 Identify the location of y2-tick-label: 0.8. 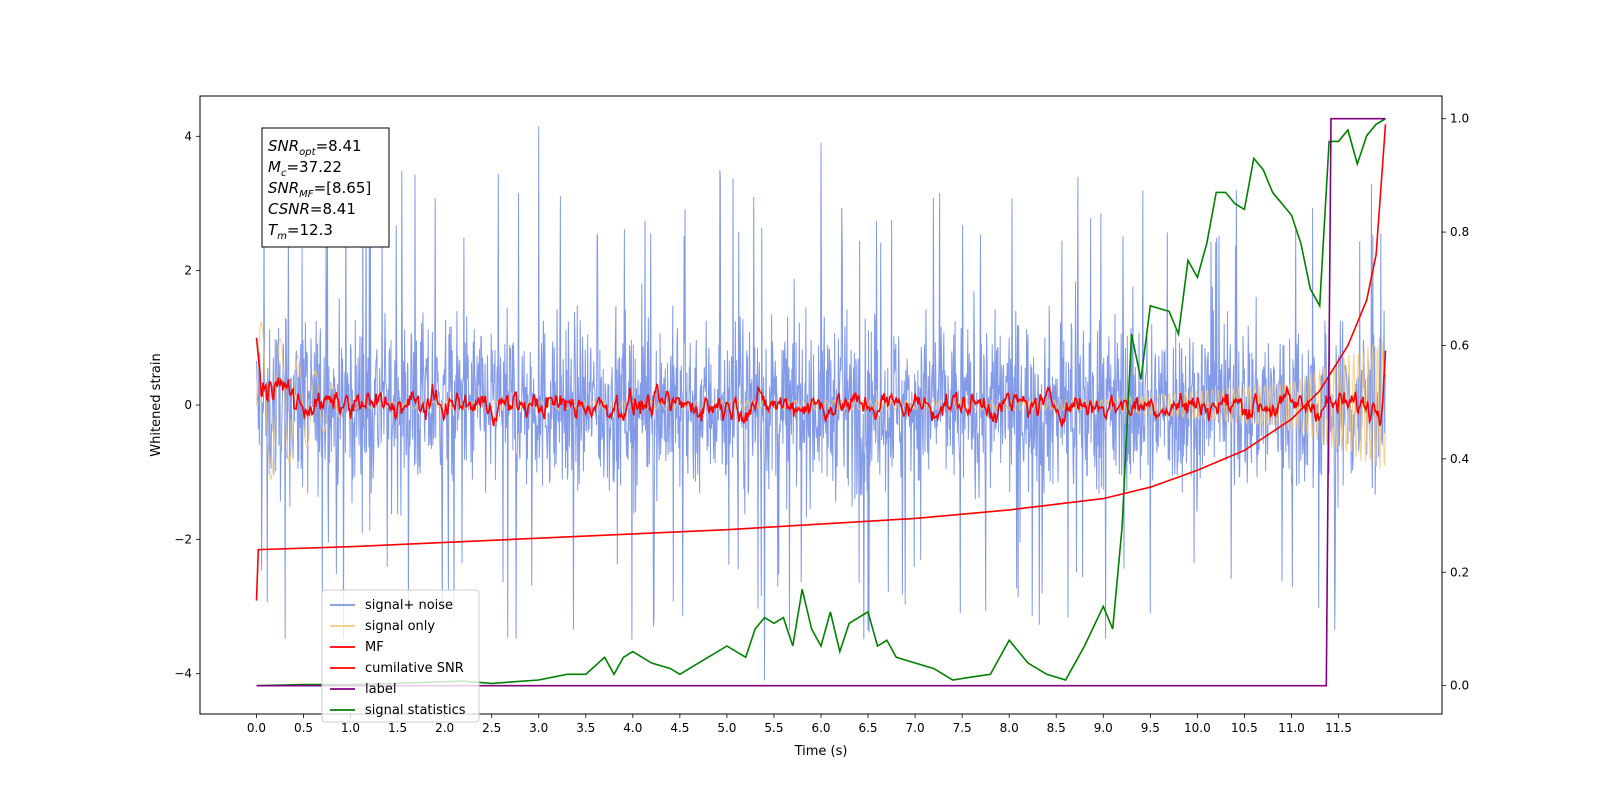
(1459, 232).